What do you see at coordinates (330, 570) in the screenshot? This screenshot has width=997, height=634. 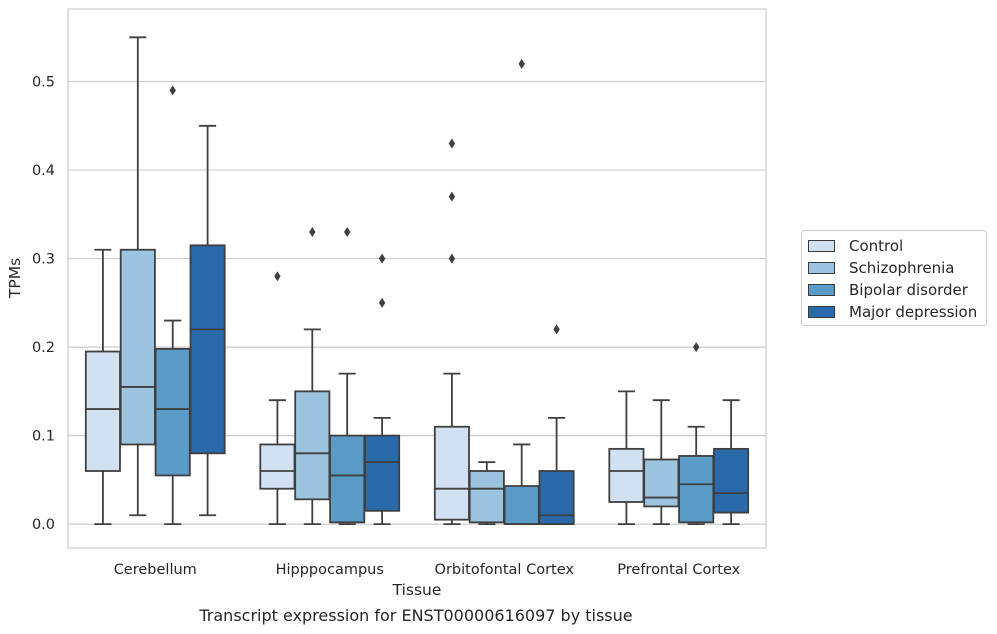 I see `x-tick-label: Hipppocampus` at bounding box center [330, 570].